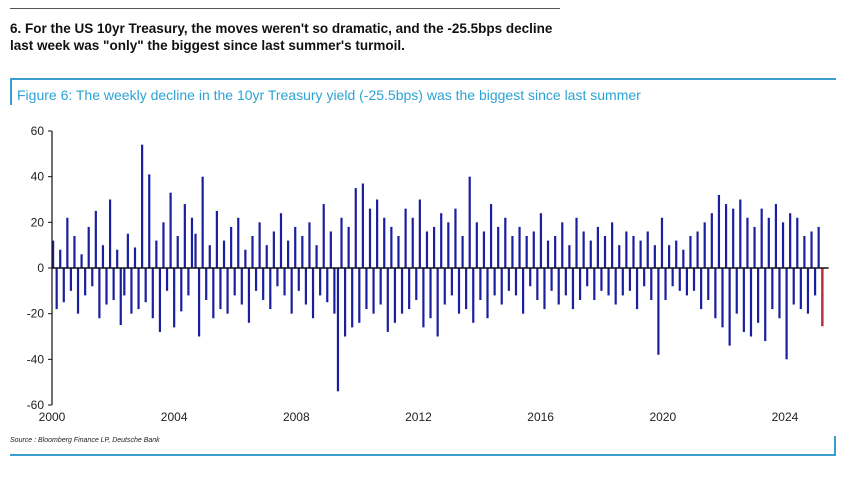  What do you see at coordinates (662, 417) in the screenshot?
I see `x-tick-label: 2020` at bounding box center [662, 417].